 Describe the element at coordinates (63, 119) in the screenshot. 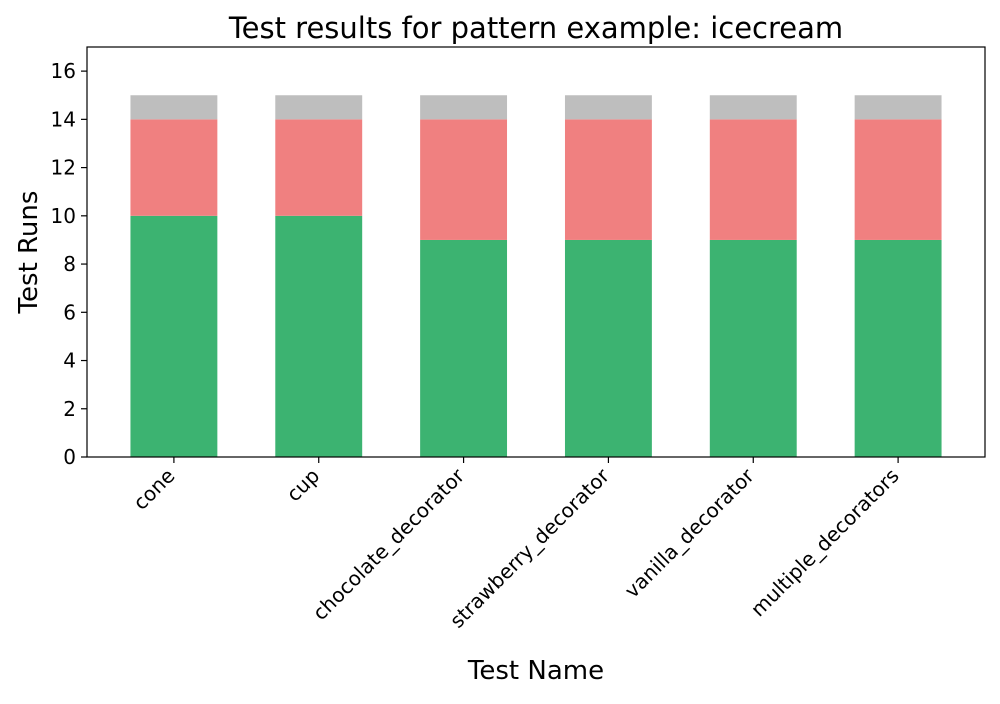

I see `y-tick-label: 14` at that location.